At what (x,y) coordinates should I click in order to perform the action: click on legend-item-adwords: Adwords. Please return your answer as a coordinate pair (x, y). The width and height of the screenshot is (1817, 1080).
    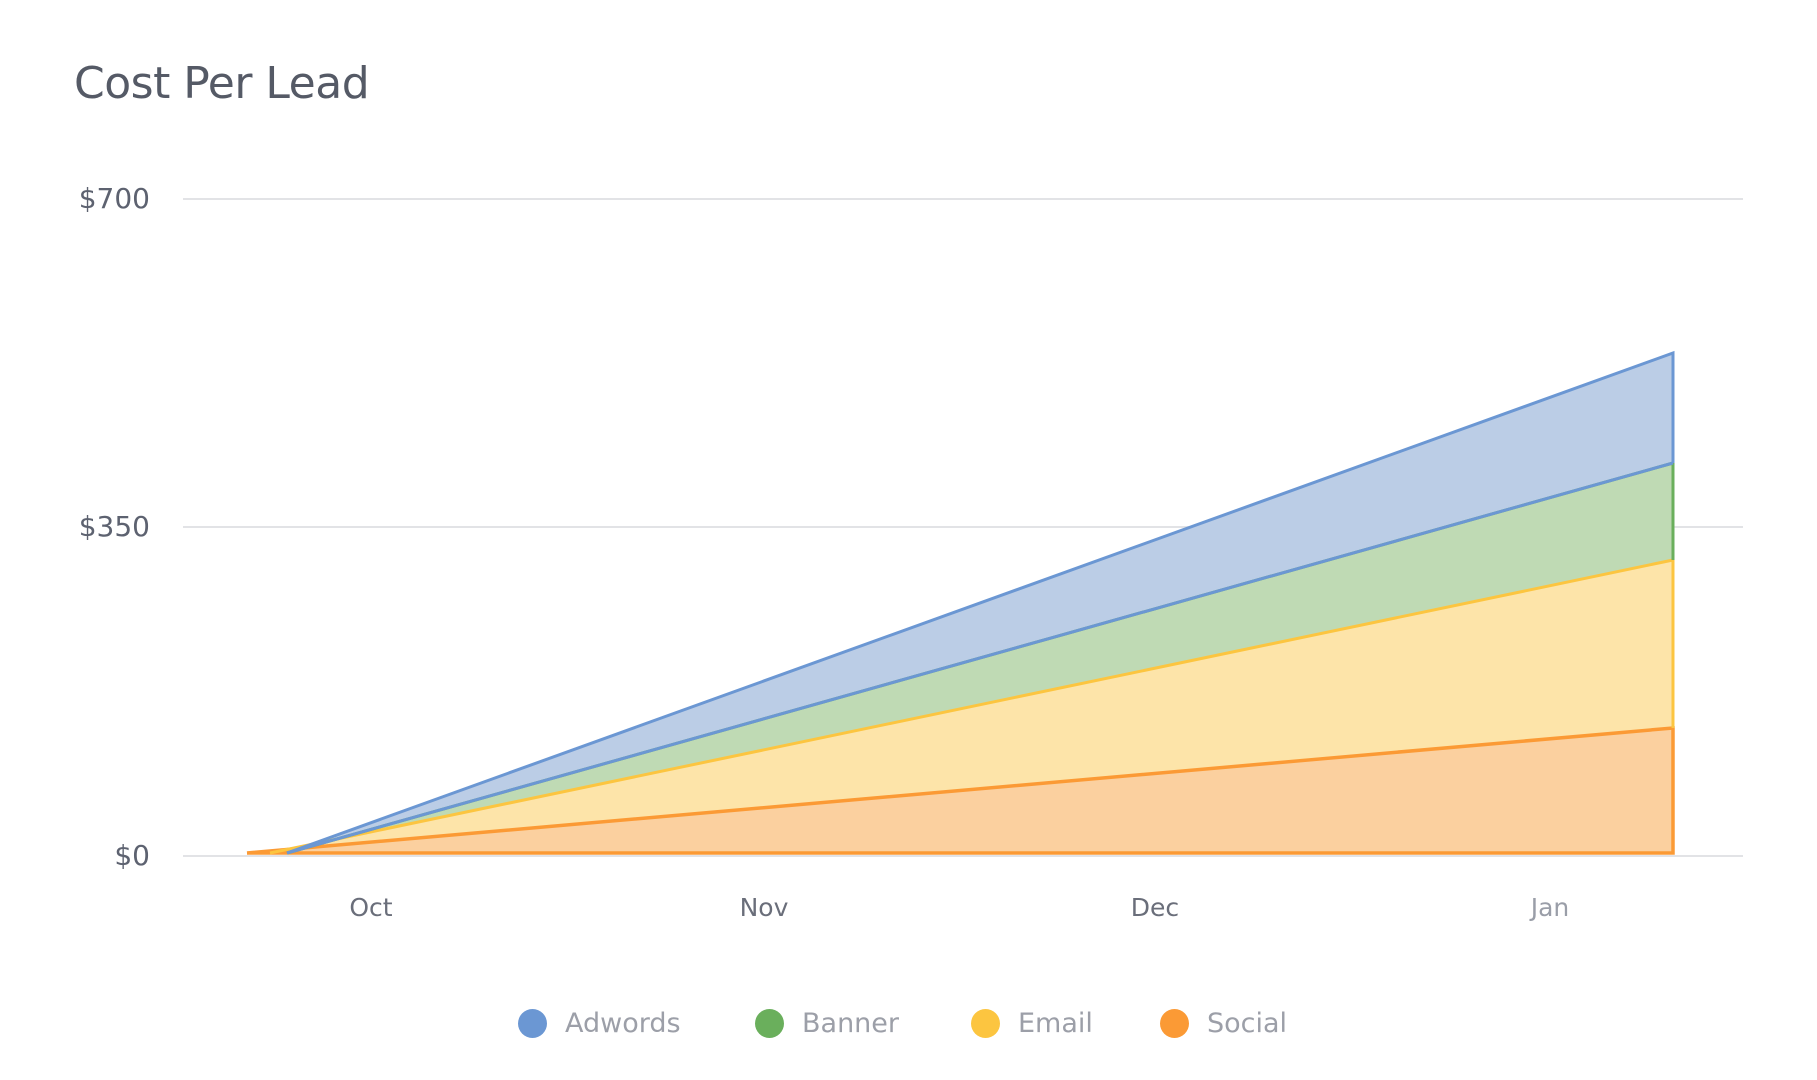
    Looking at the image, I should click on (599, 1023).